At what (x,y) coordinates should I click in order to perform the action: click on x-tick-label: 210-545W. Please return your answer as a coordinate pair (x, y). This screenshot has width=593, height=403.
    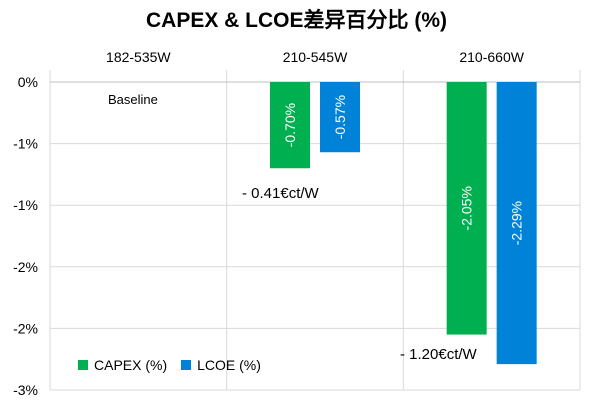
    Looking at the image, I should click on (315, 57).